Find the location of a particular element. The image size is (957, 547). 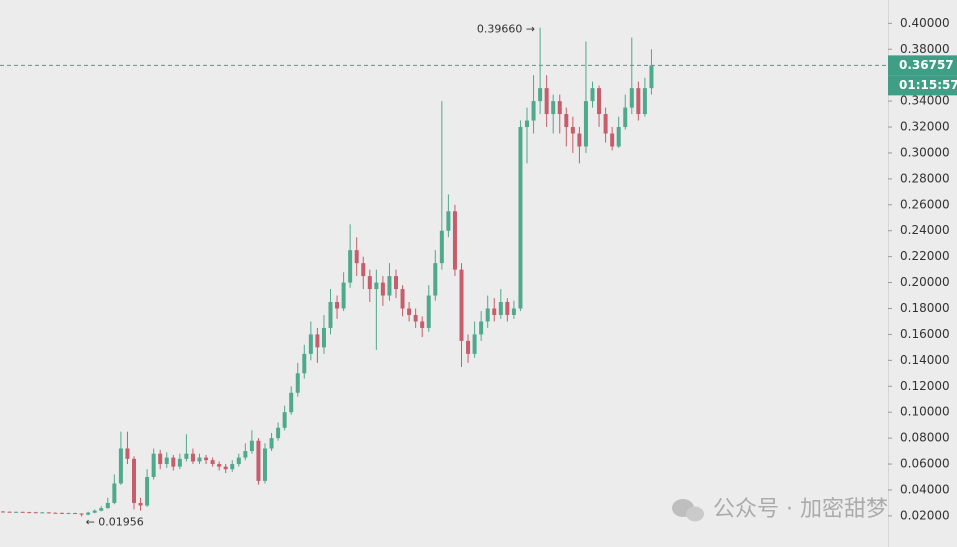

price-tag-label: 0.36757 is located at coordinates (926, 65).